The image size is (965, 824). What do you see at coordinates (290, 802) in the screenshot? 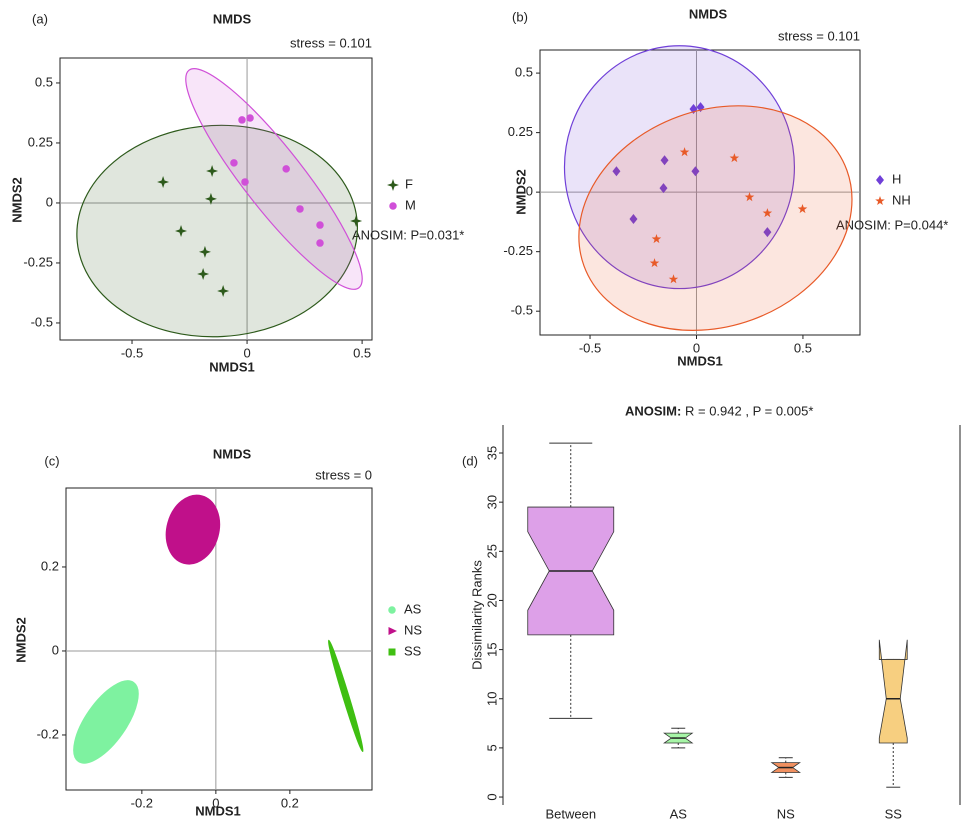
I see `x-tick-label: 0.2` at bounding box center [290, 802].